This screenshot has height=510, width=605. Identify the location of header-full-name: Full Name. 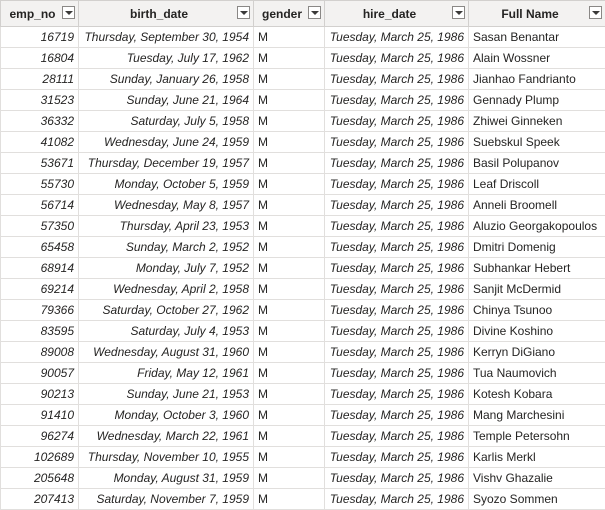
(537, 14).